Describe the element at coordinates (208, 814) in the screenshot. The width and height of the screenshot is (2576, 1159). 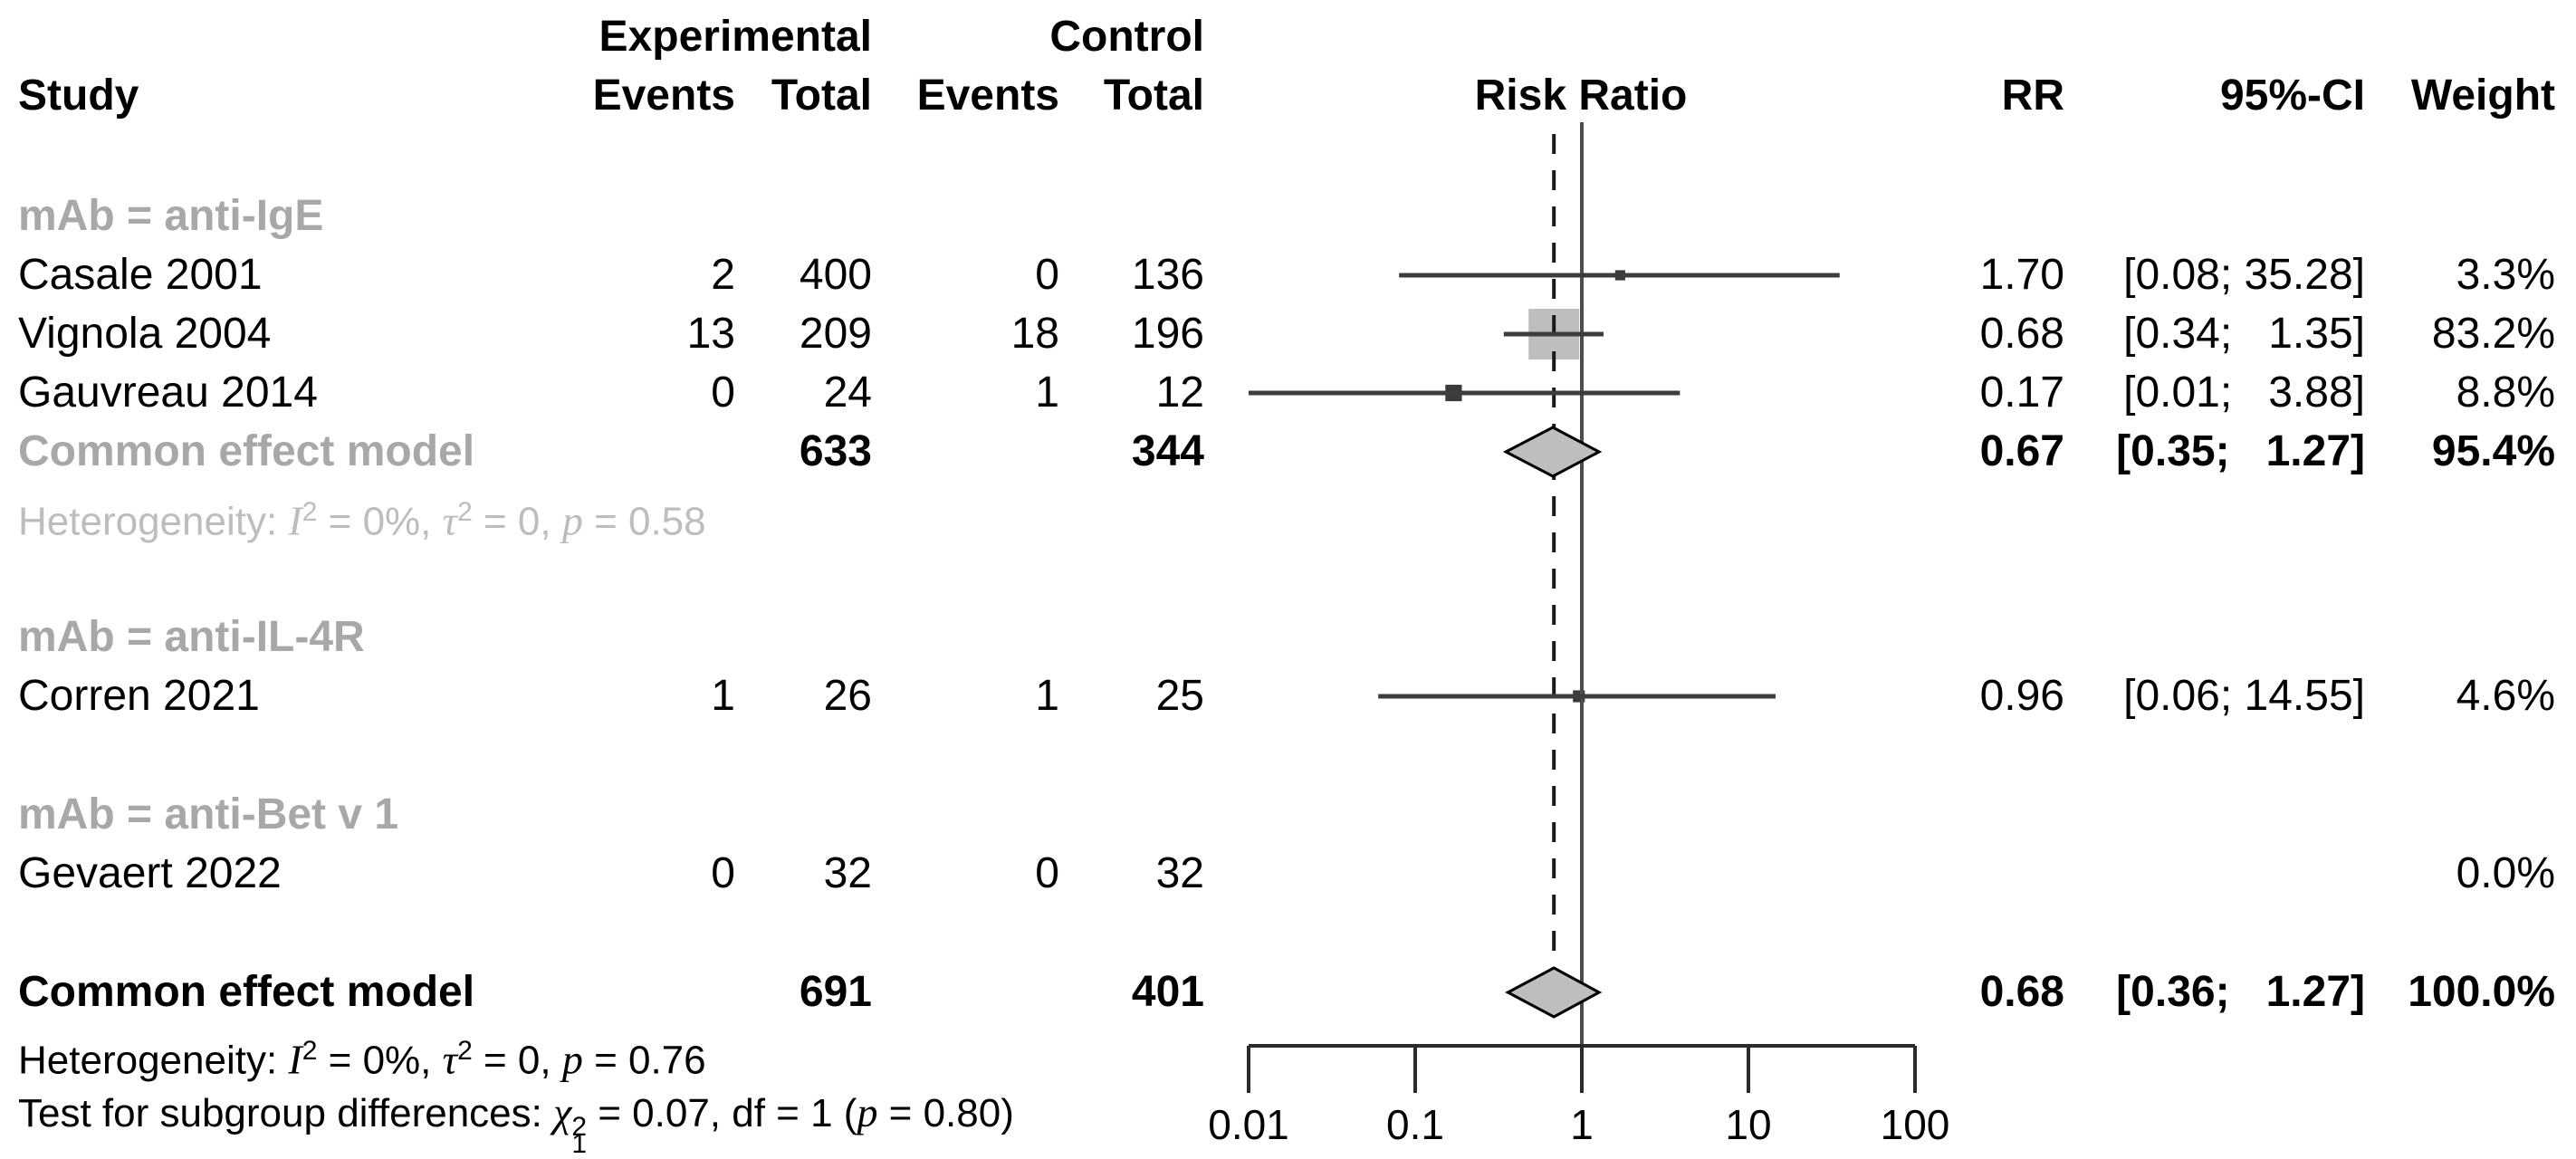
I see `subgroup-label-anti-bet-v1: mAb = anti-Bet v 1` at that location.